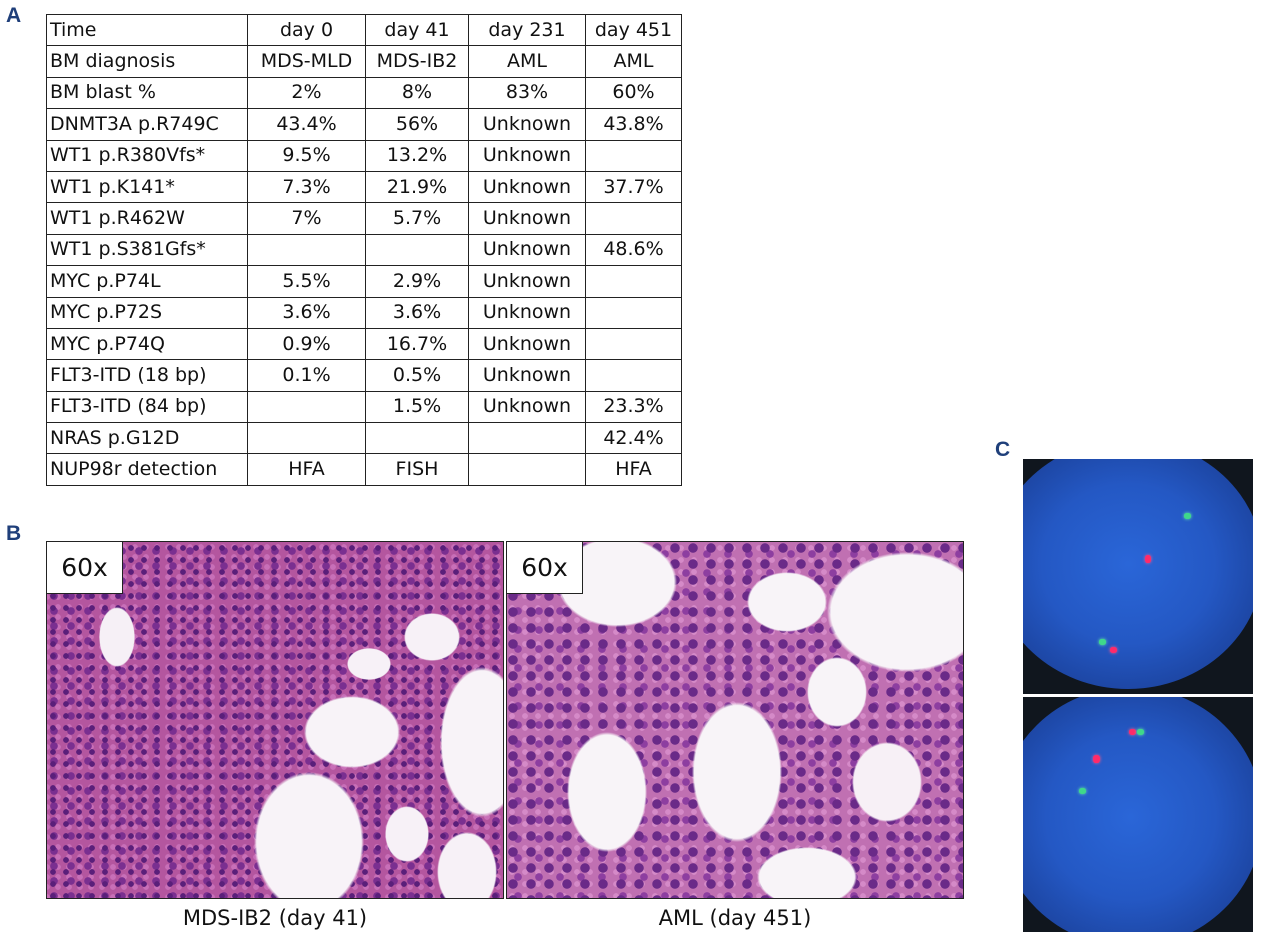 Image resolution: width=1262 pixels, height=942 pixels. I want to click on value-cell: 16.7%, so click(417, 344).